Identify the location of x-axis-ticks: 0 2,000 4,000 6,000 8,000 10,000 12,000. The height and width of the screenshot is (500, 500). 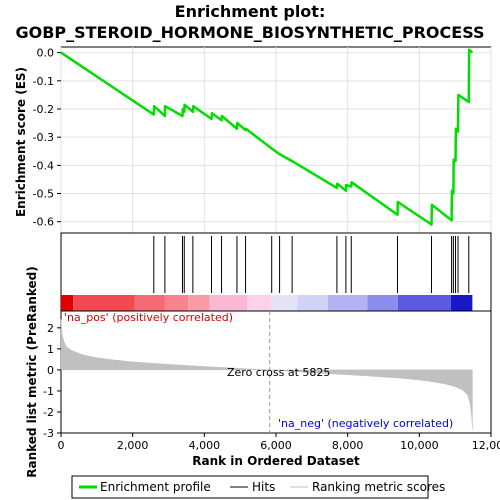
(279, 442).